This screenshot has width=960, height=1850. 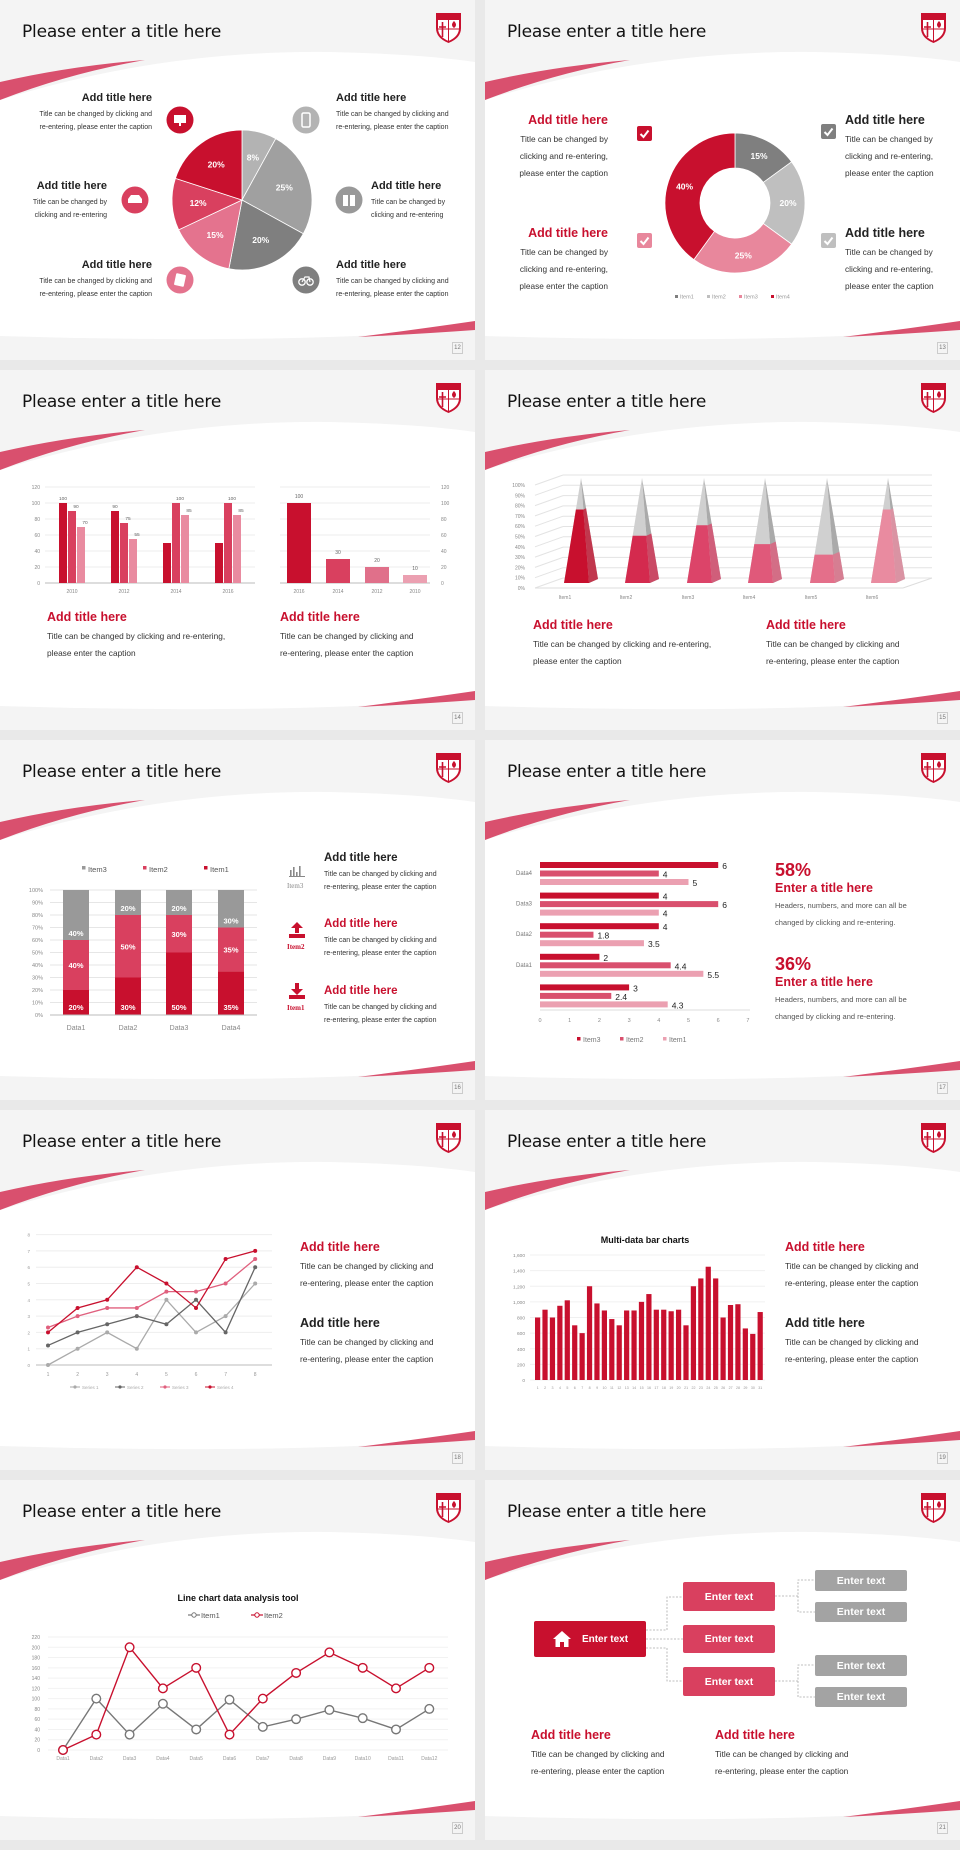 I want to click on y-tick: 200, so click(x=36, y=1648).